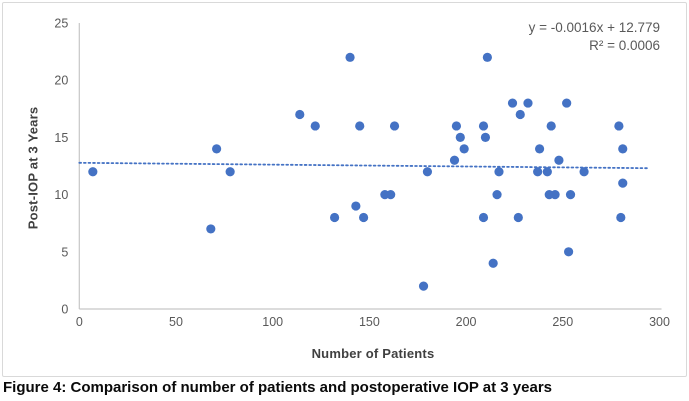 The width and height of the screenshot is (689, 401). I want to click on y-tick-label: 10, so click(61, 195).